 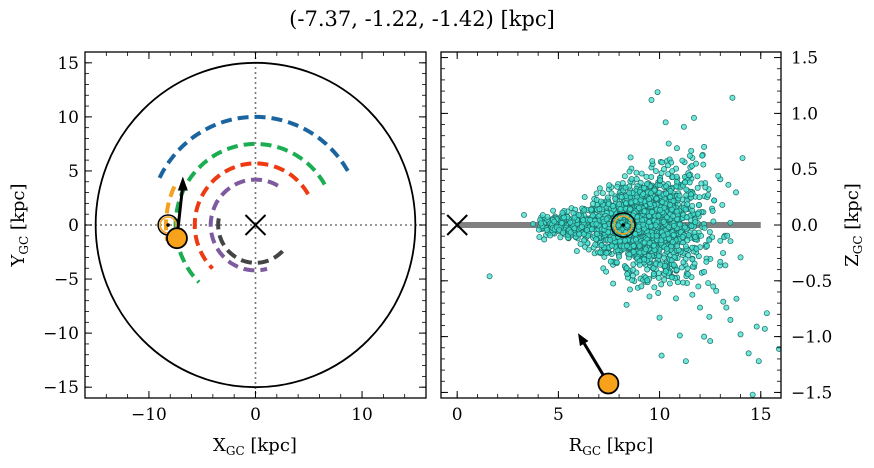 What do you see at coordinates (583, 340) in the screenshot?
I see `velocity-arrow-head-rz` at bounding box center [583, 340].